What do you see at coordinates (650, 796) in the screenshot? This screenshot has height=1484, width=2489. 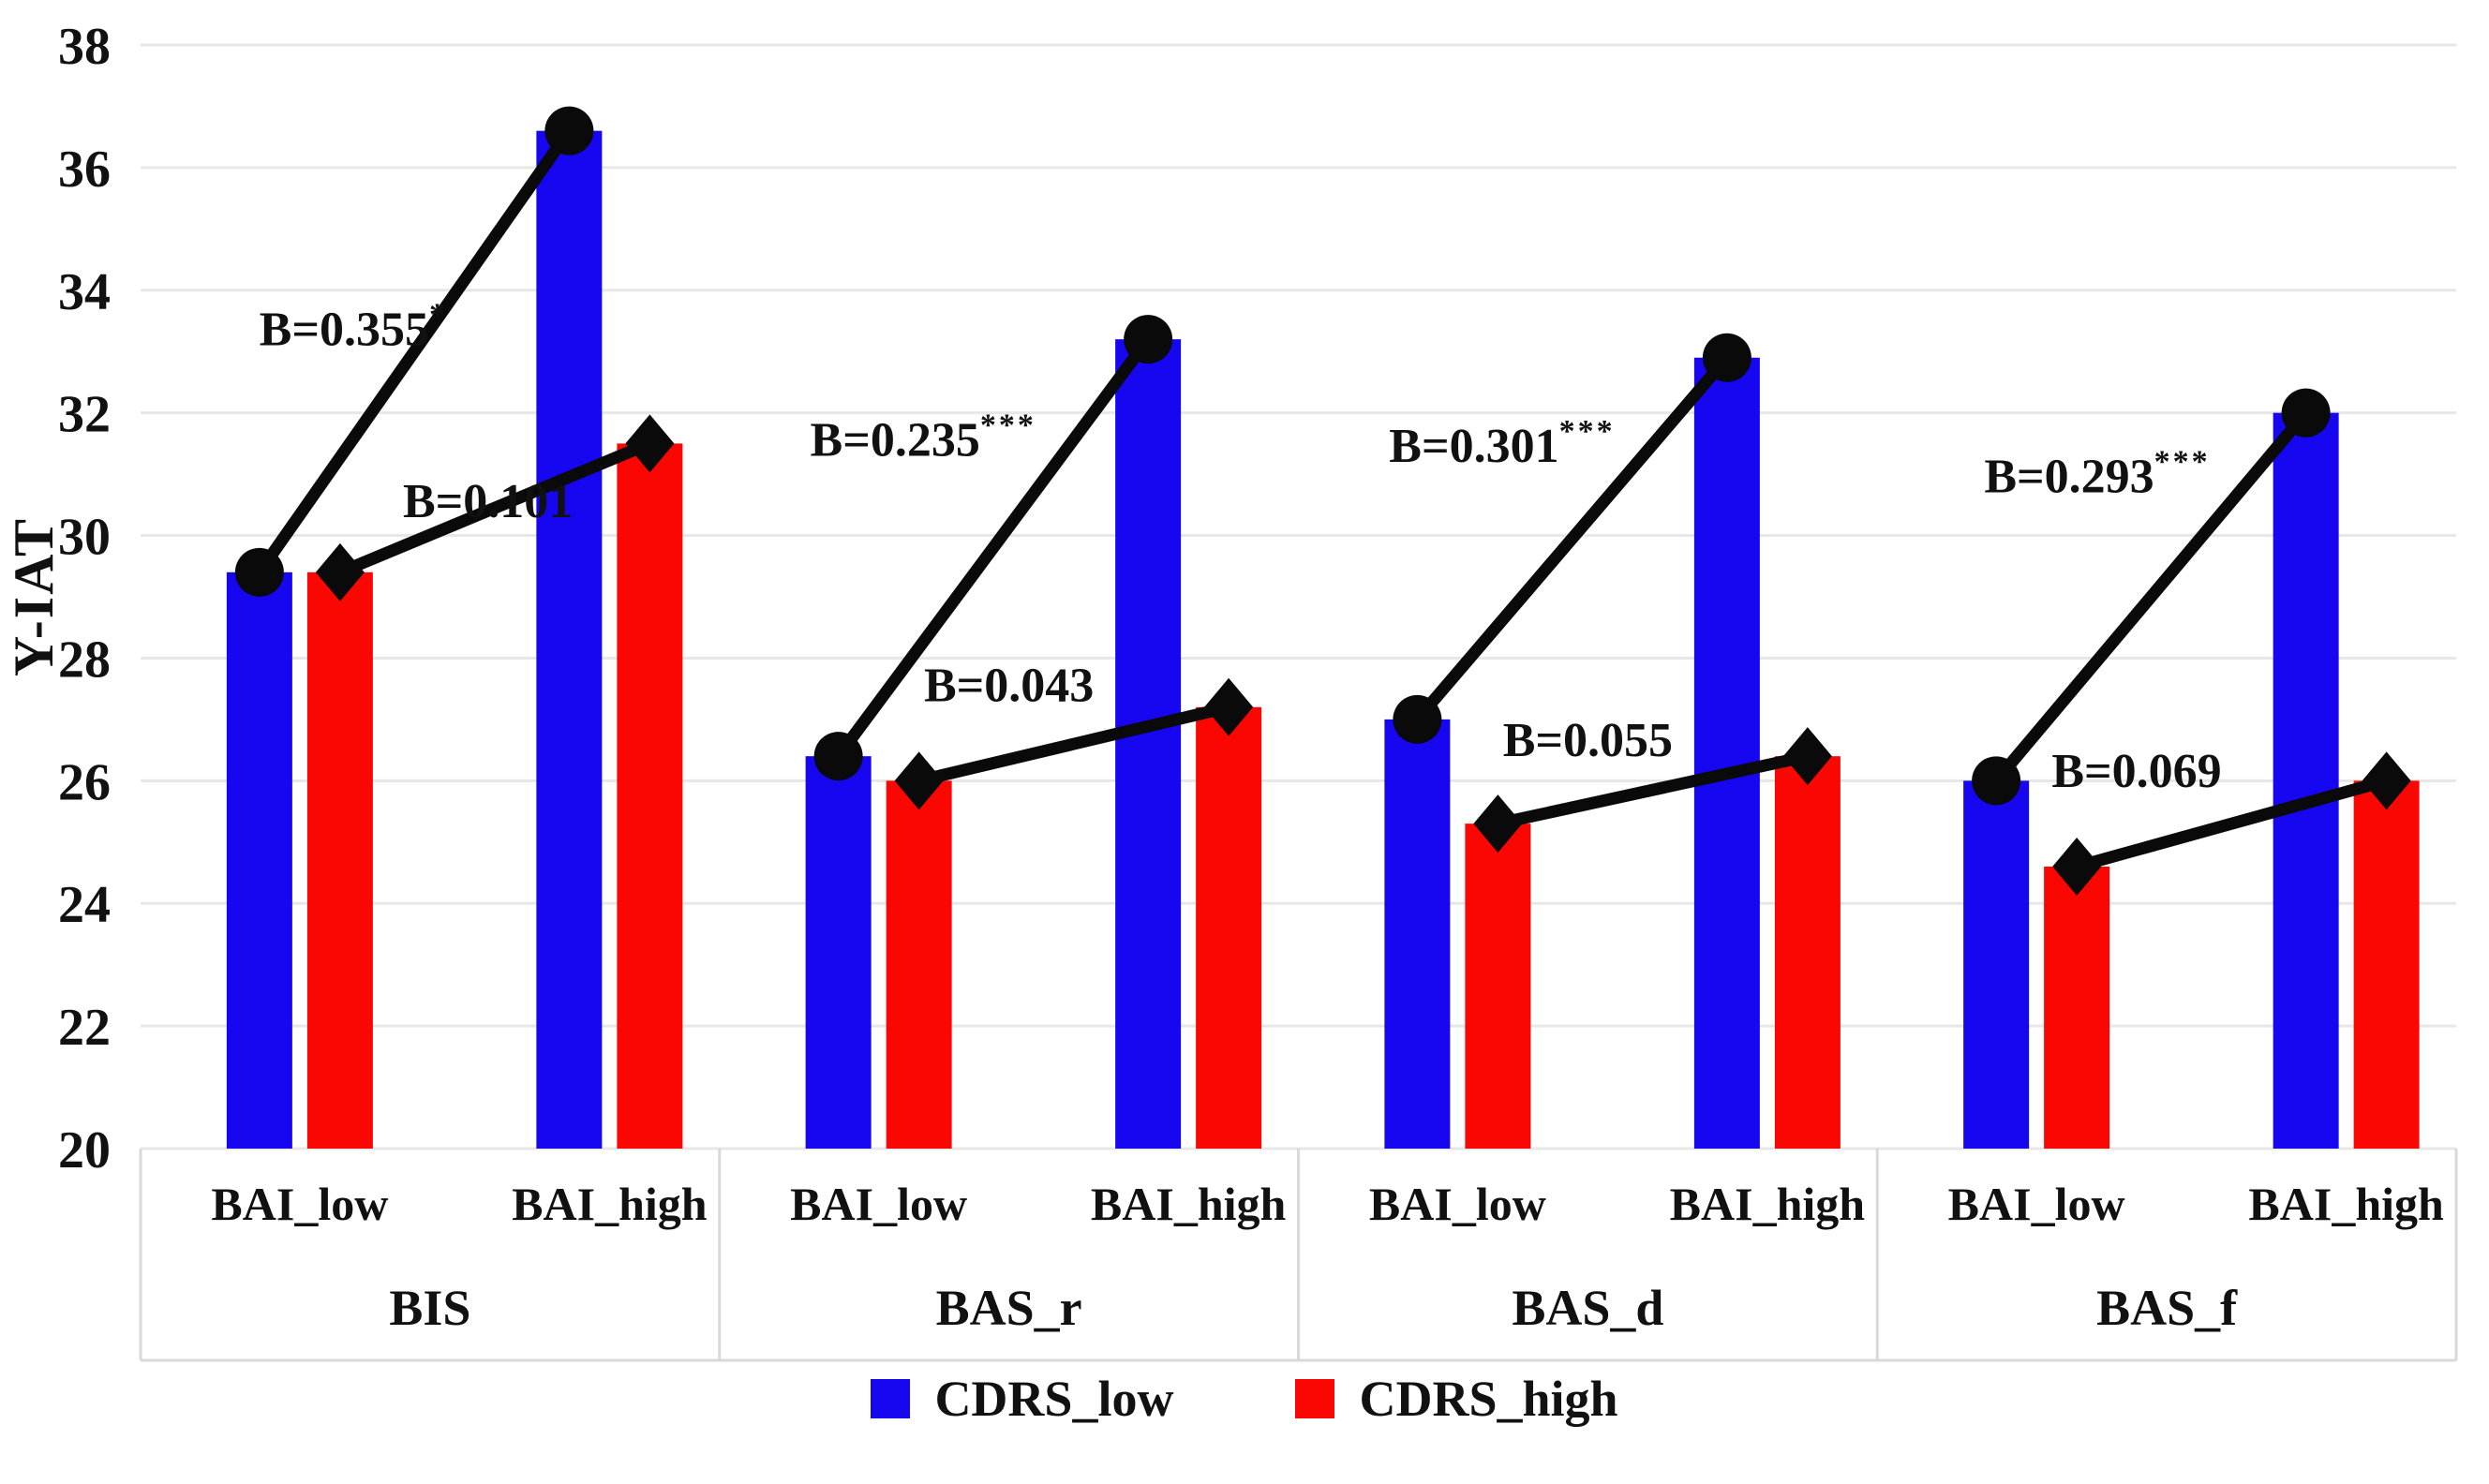 I see `bar-CDRS_high-BIS-BAI_high` at bounding box center [650, 796].